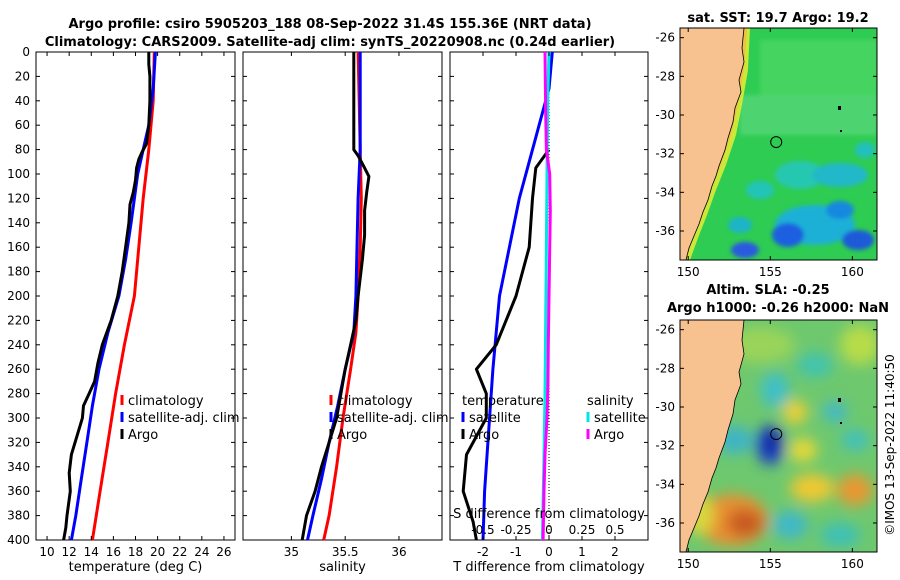 This screenshot has height=580, width=900. I want to click on y-tick-label: 240, so click(18, 345).